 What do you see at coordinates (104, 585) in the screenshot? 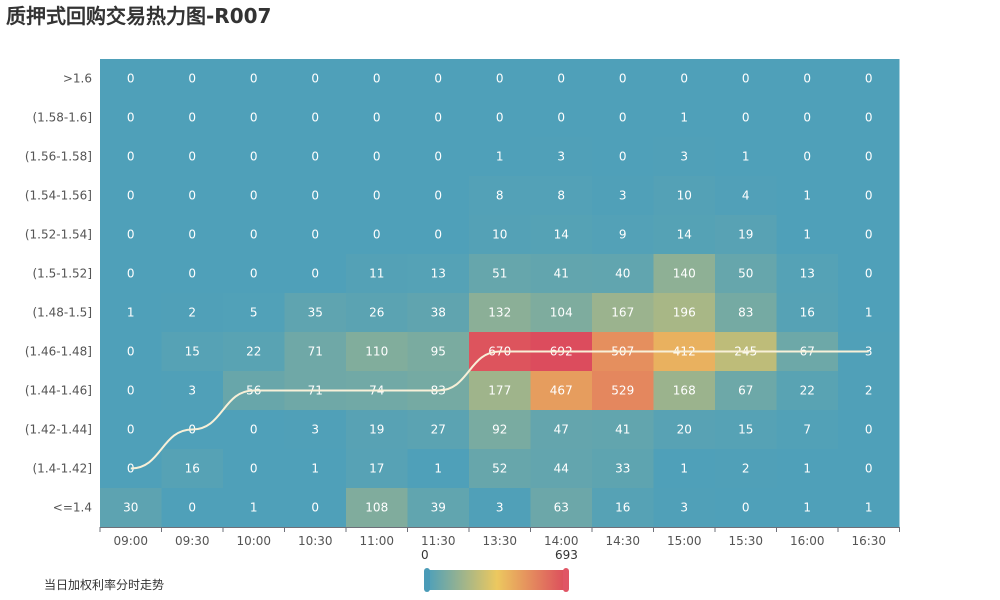
I see `legend-trend-label: 当日加权利率分时走势` at bounding box center [104, 585].